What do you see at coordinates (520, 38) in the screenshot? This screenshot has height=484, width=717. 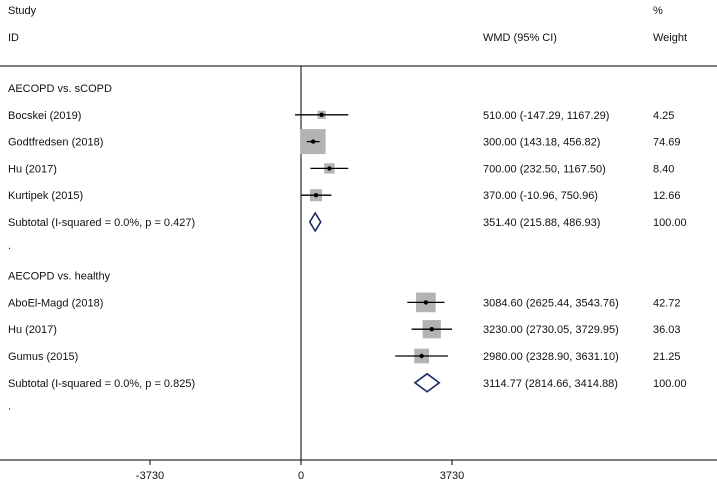 I see `header-effect: WMD (95% CI)` at bounding box center [520, 38].